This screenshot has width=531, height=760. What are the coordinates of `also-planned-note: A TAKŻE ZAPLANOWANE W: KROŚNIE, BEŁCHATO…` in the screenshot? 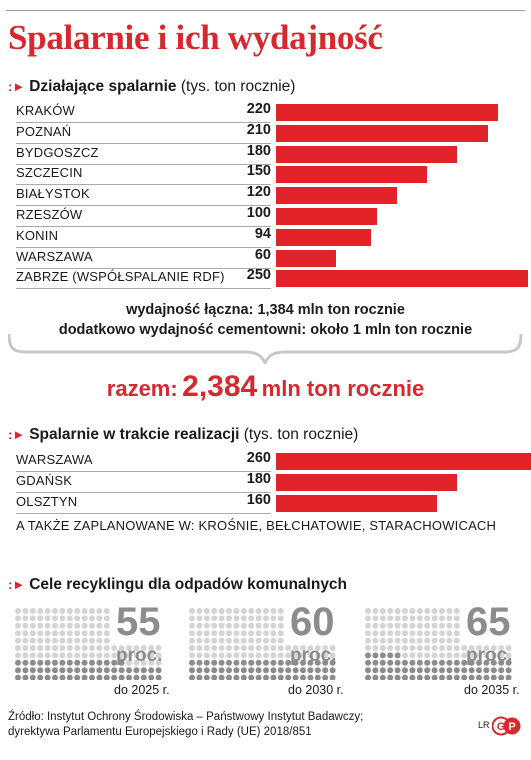 It's located at (256, 525).